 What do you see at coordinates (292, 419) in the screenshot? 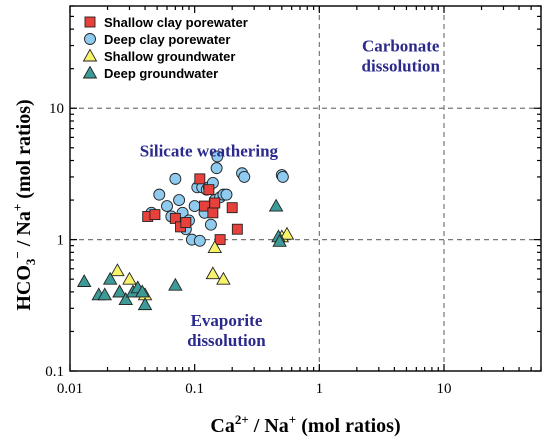
I see `x-axis-label-sup2: +` at bounding box center [292, 419].